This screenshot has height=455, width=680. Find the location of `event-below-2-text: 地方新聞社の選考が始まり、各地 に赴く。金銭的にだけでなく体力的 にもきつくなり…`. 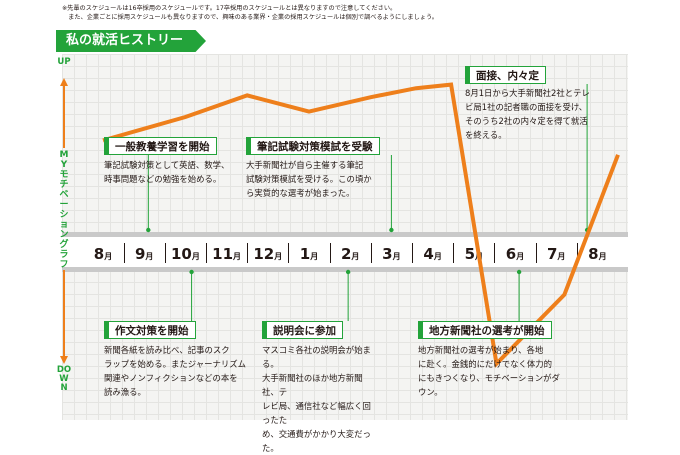

event-below-2-text: 地方新聞社の選考が始まり、各地 に赴く。金銭的にだけでなく体力的 にもきつくなり… is located at coordinates (489, 371).